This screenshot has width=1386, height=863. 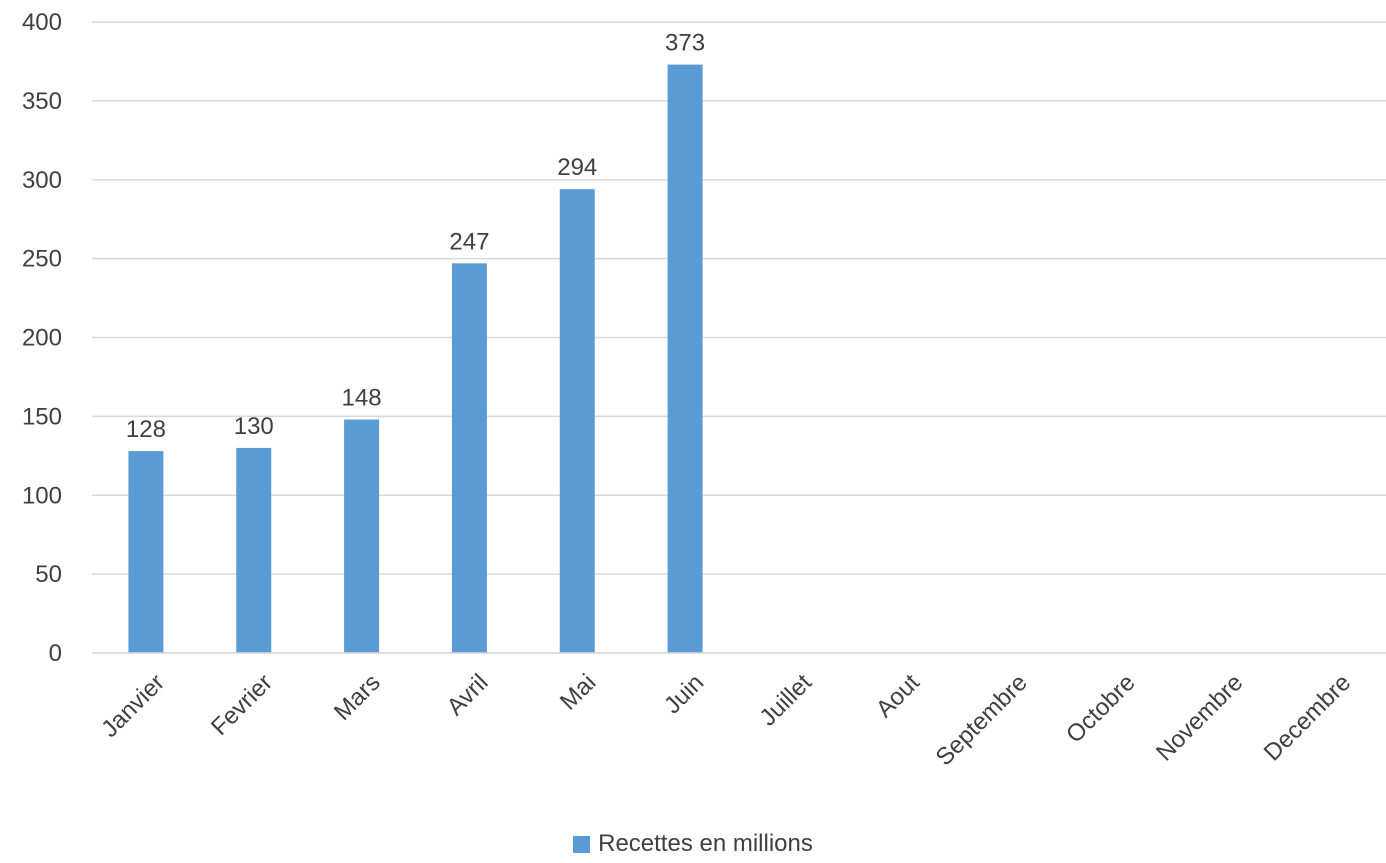 I want to click on x-tick-label: Mai, so click(x=578, y=692).